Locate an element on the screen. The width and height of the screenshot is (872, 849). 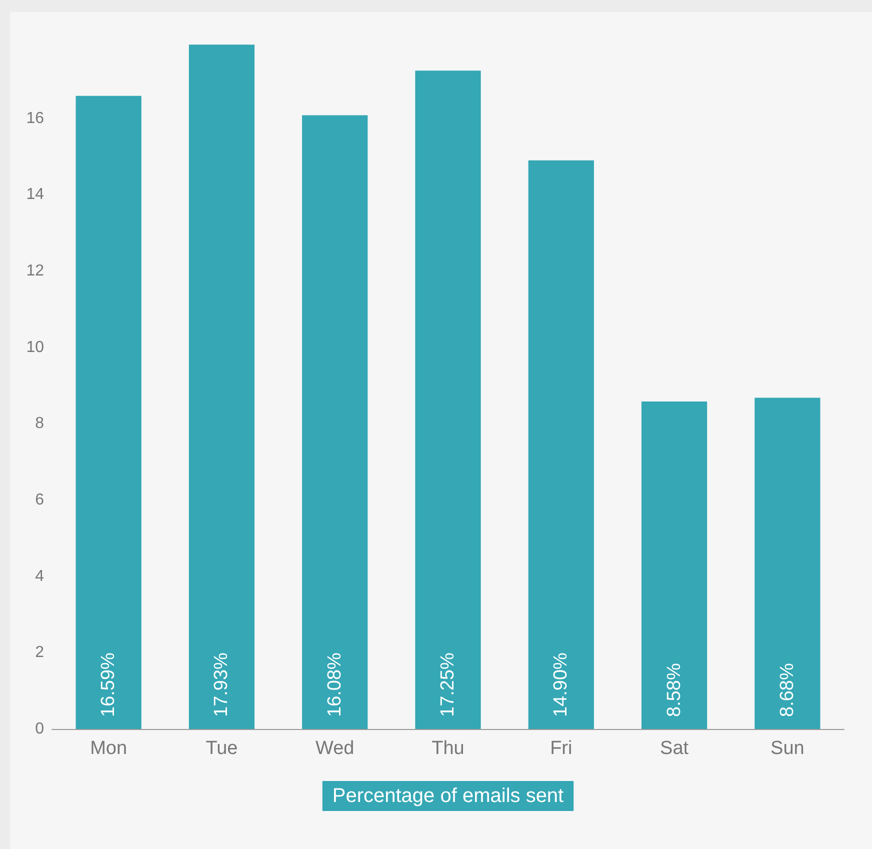
y-tick-label: 4 is located at coordinates (39, 576).